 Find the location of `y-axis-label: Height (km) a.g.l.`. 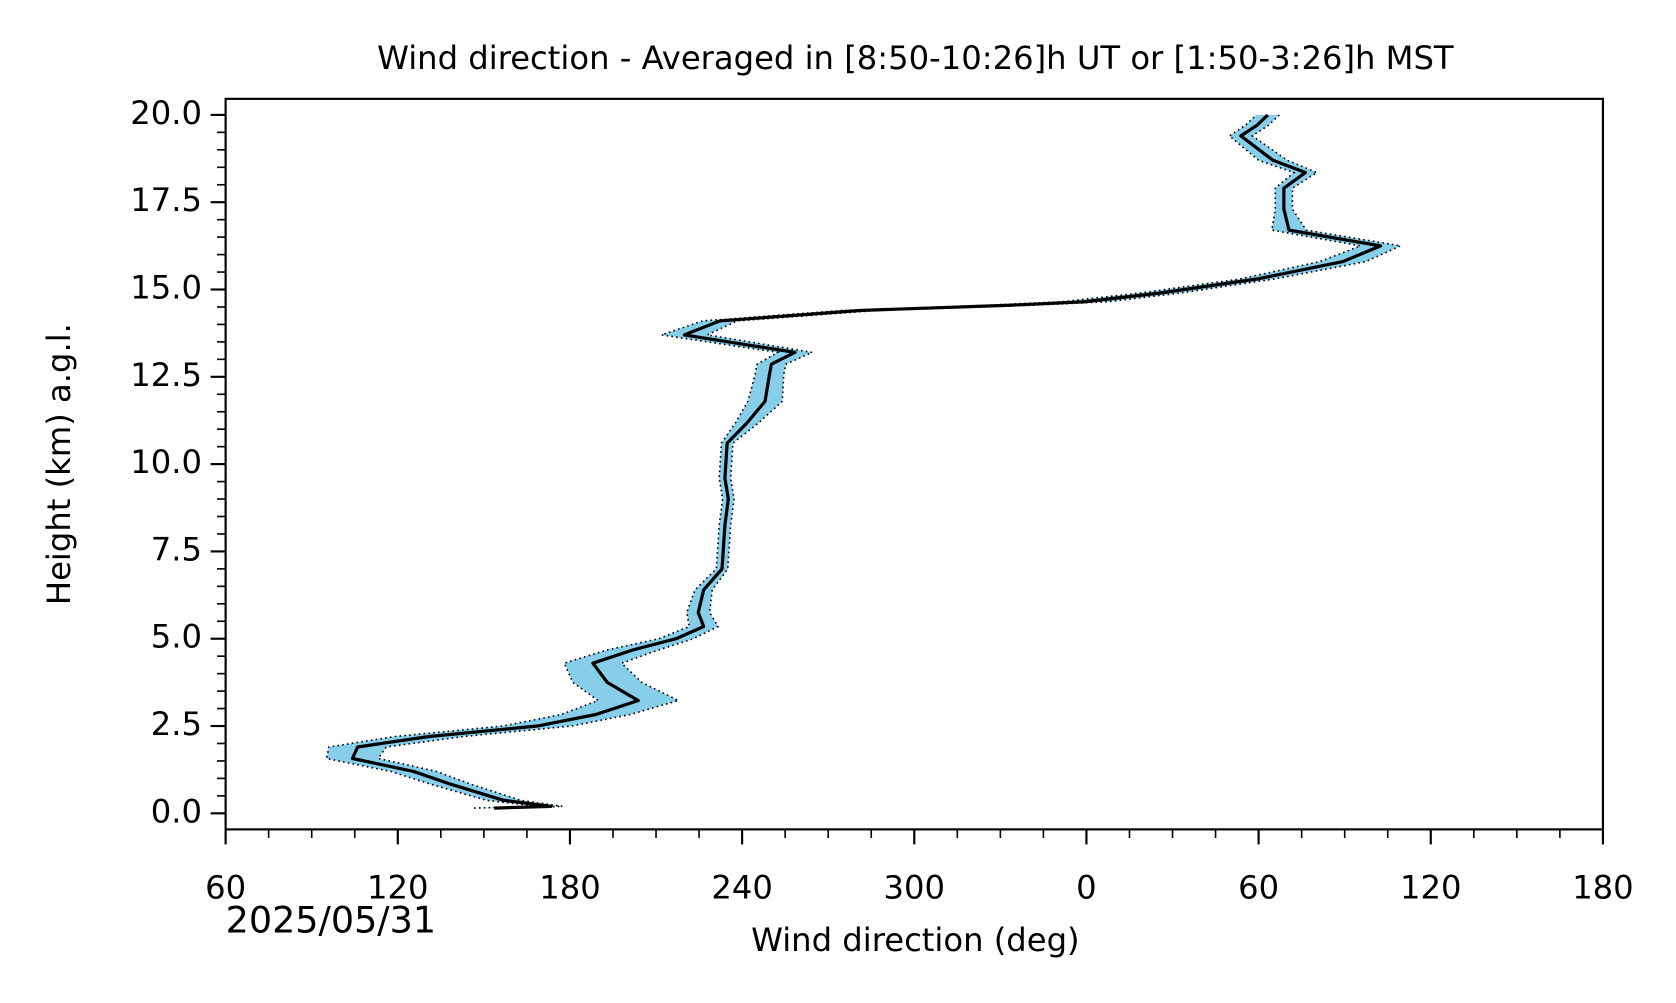

y-axis-label: Height (km) a.g.l. is located at coordinates (59, 464).